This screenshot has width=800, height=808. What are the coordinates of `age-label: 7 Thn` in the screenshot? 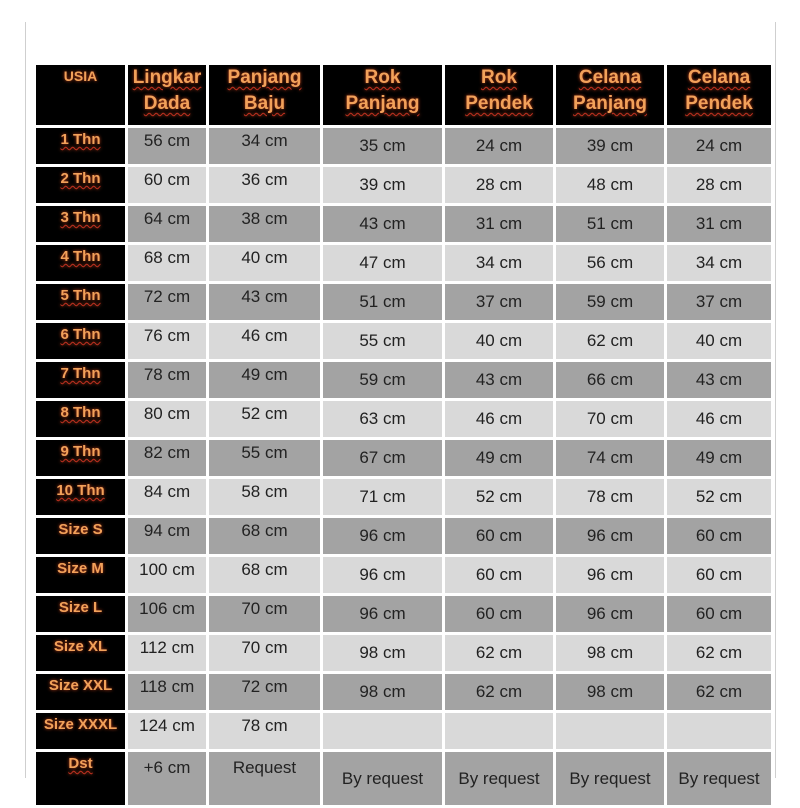 It's located at (80, 380).